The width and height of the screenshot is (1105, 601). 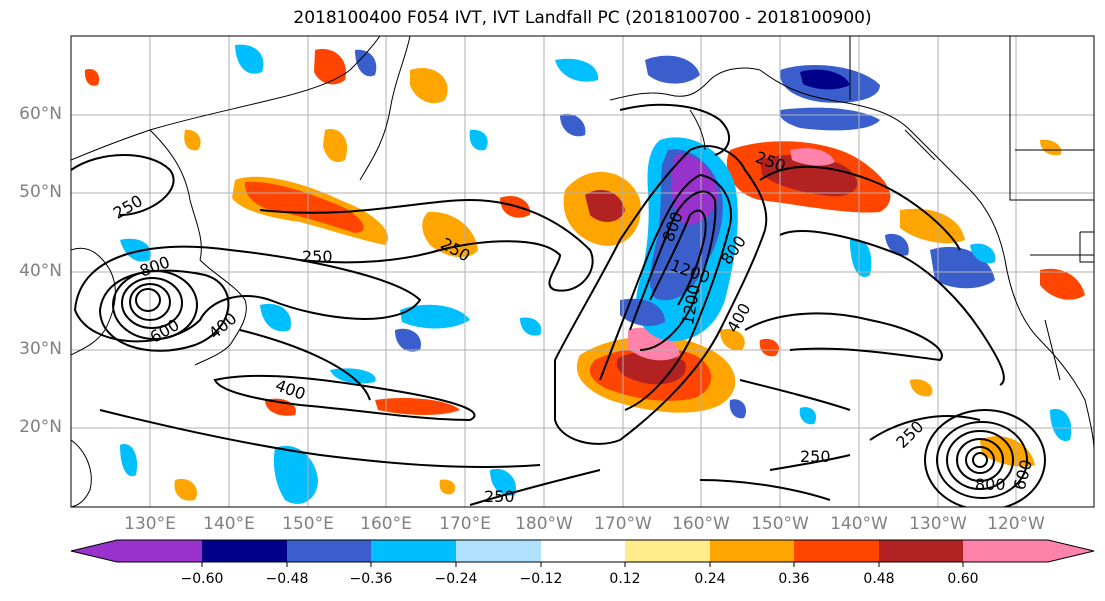 I want to click on lon-label: 170°E, so click(x=465, y=524).